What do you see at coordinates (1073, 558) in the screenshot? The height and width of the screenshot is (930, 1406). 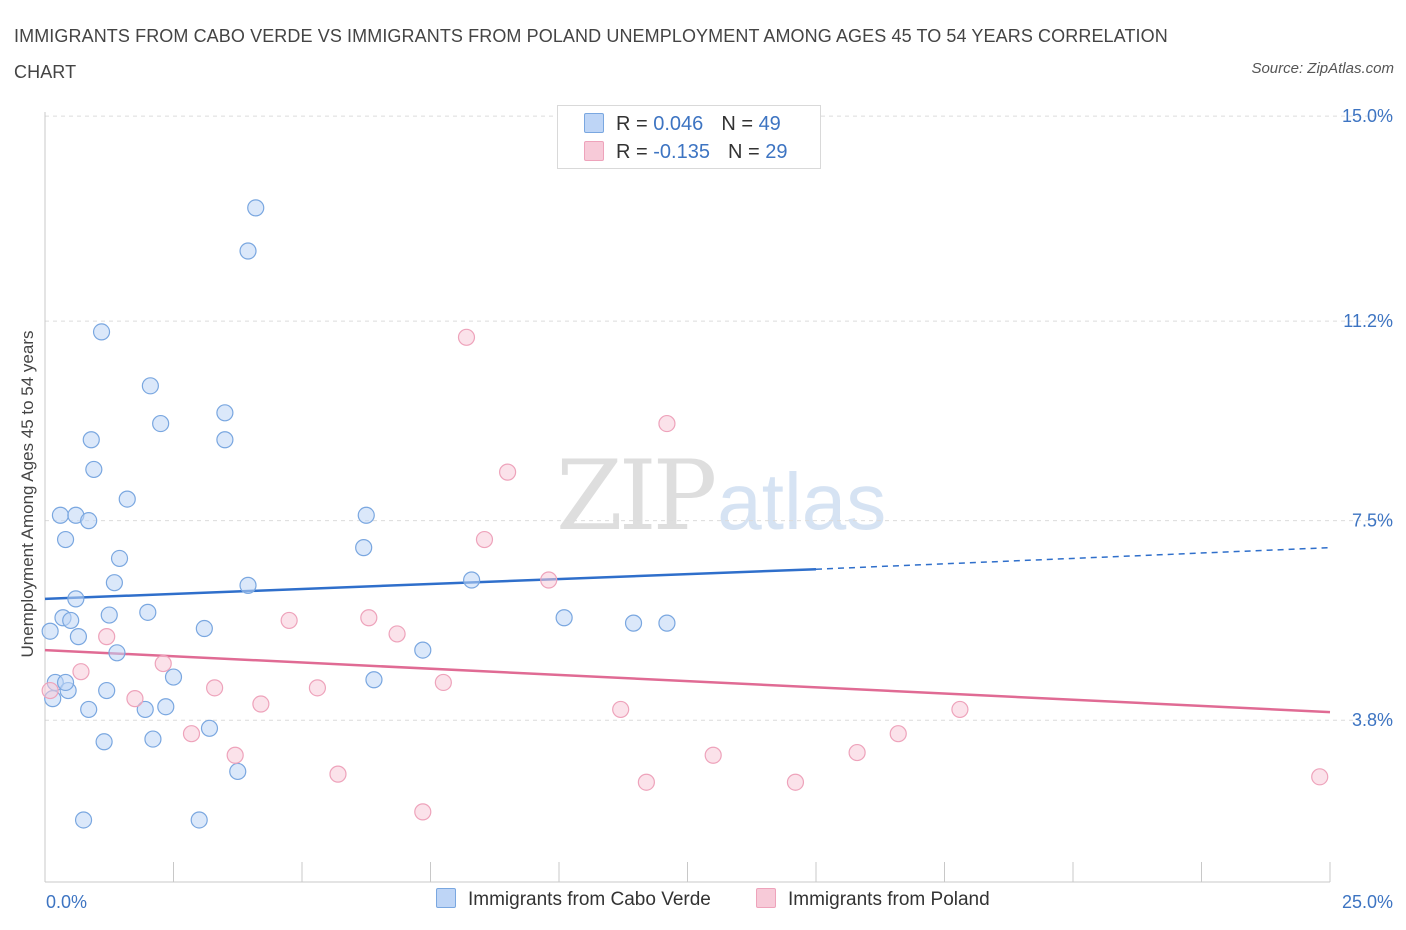 I see `trend-line-cabo-verde-extension` at bounding box center [1073, 558].